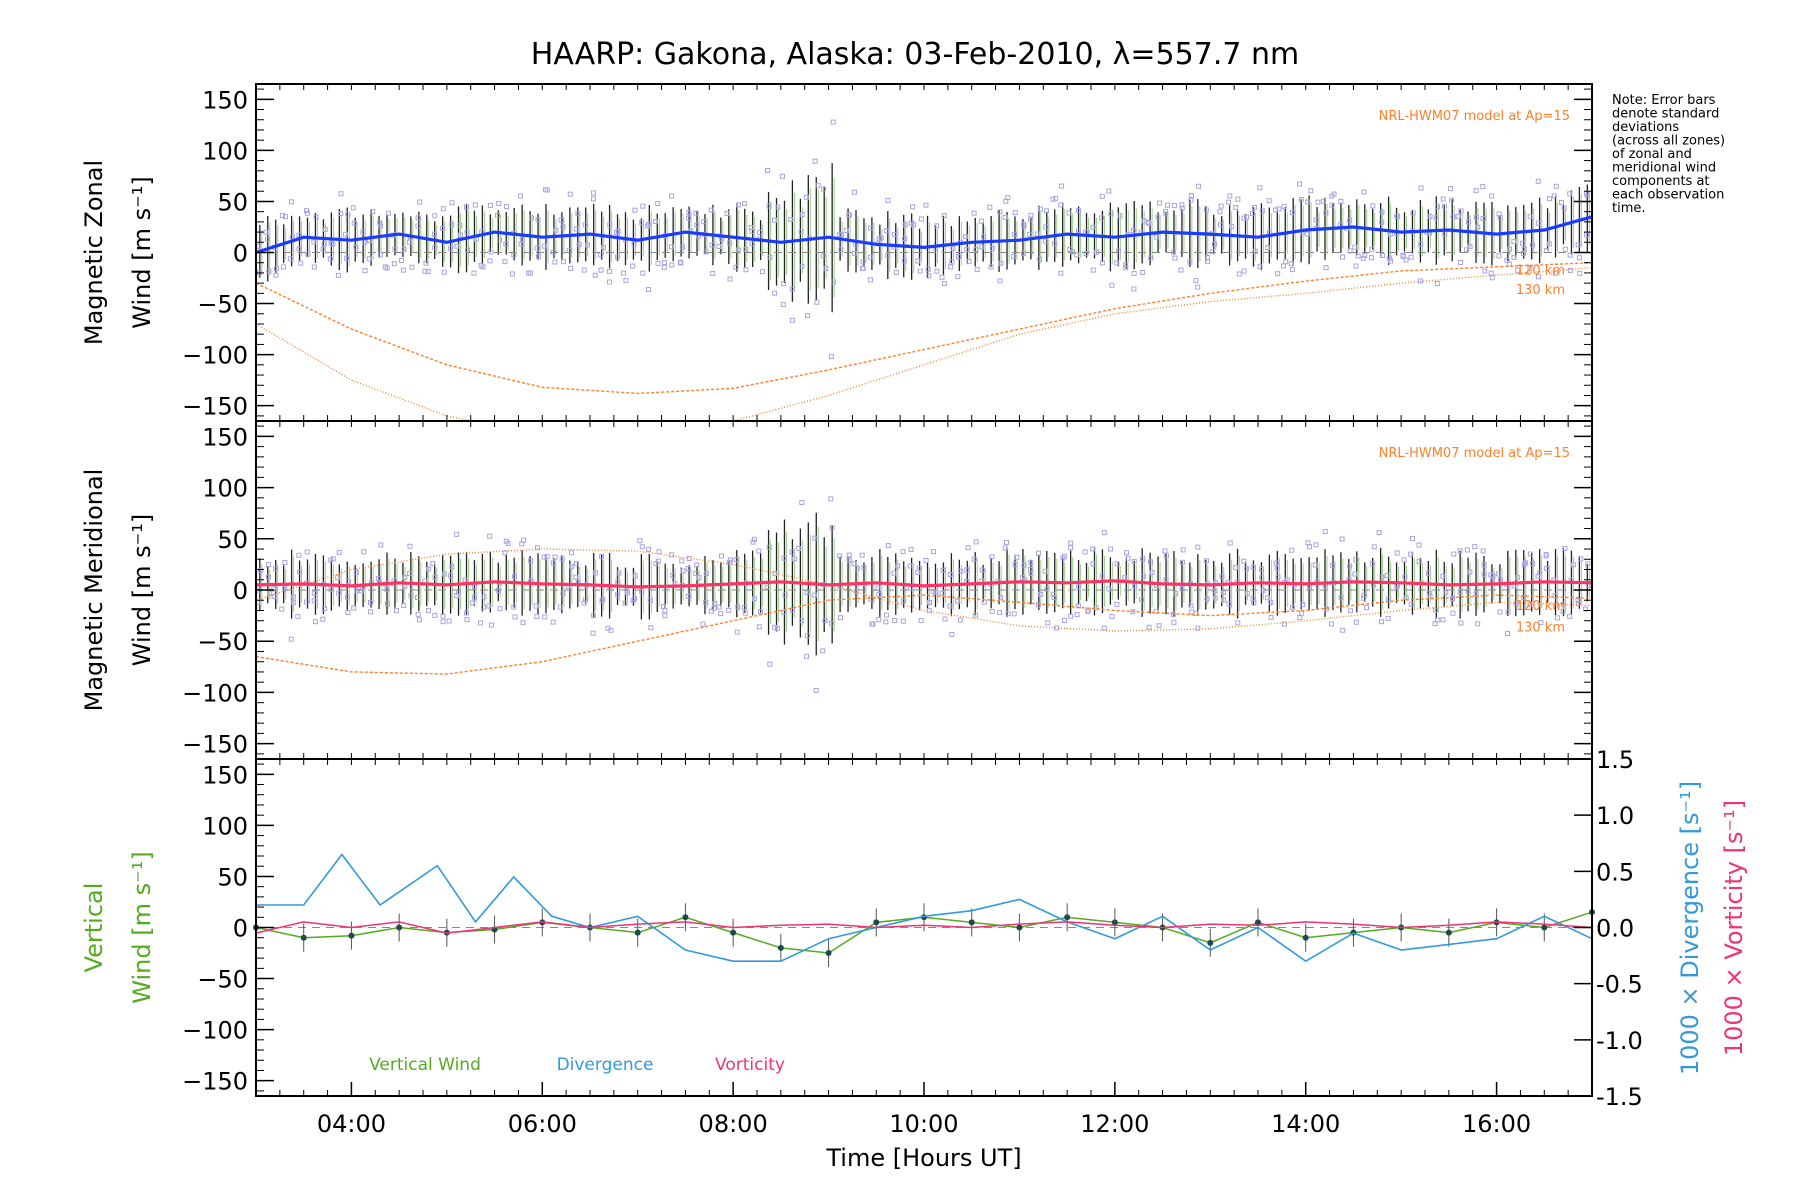  Describe the element at coordinates (225, 826) in the screenshot. I see `ytick-label: 100` at that location.